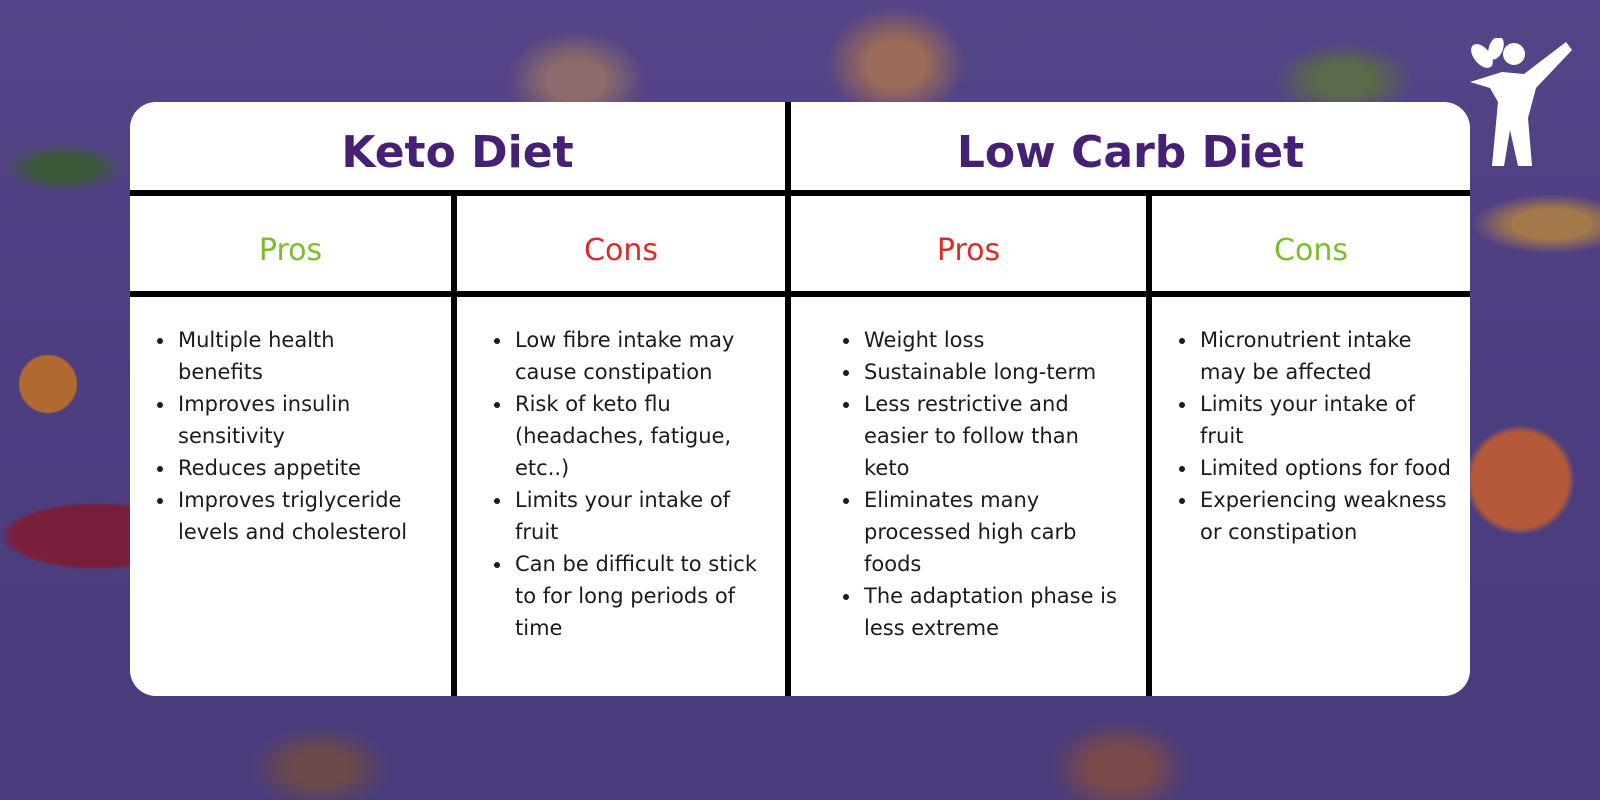 Image resolution: width=1600 pixels, height=800 pixels. What do you see at coordinates (995, 612) in the screenshot?
I see `list-item: The adaptation phase is less extreme` at bounding box center [995, 612].